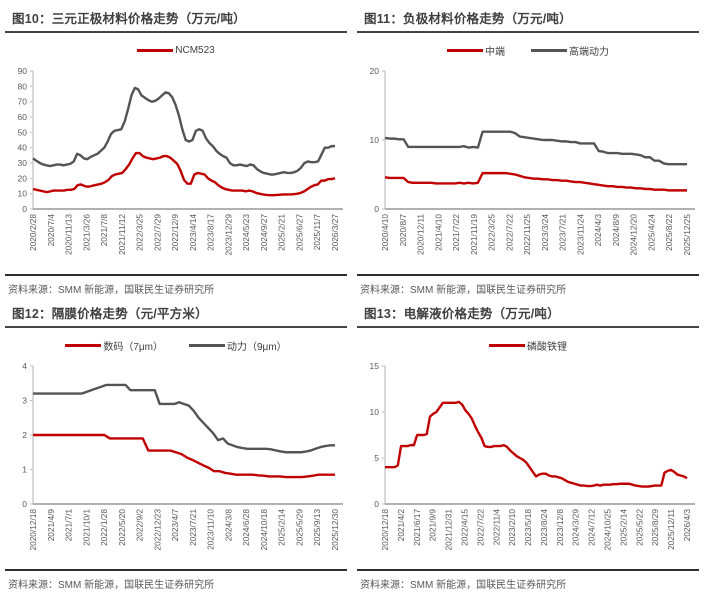 This screenshot has height=594, width=704. What do you see at coordinates (86, 527) in the screenshot?
I see `svg-text: 2021/10/1` at bounding box center [86, 527].